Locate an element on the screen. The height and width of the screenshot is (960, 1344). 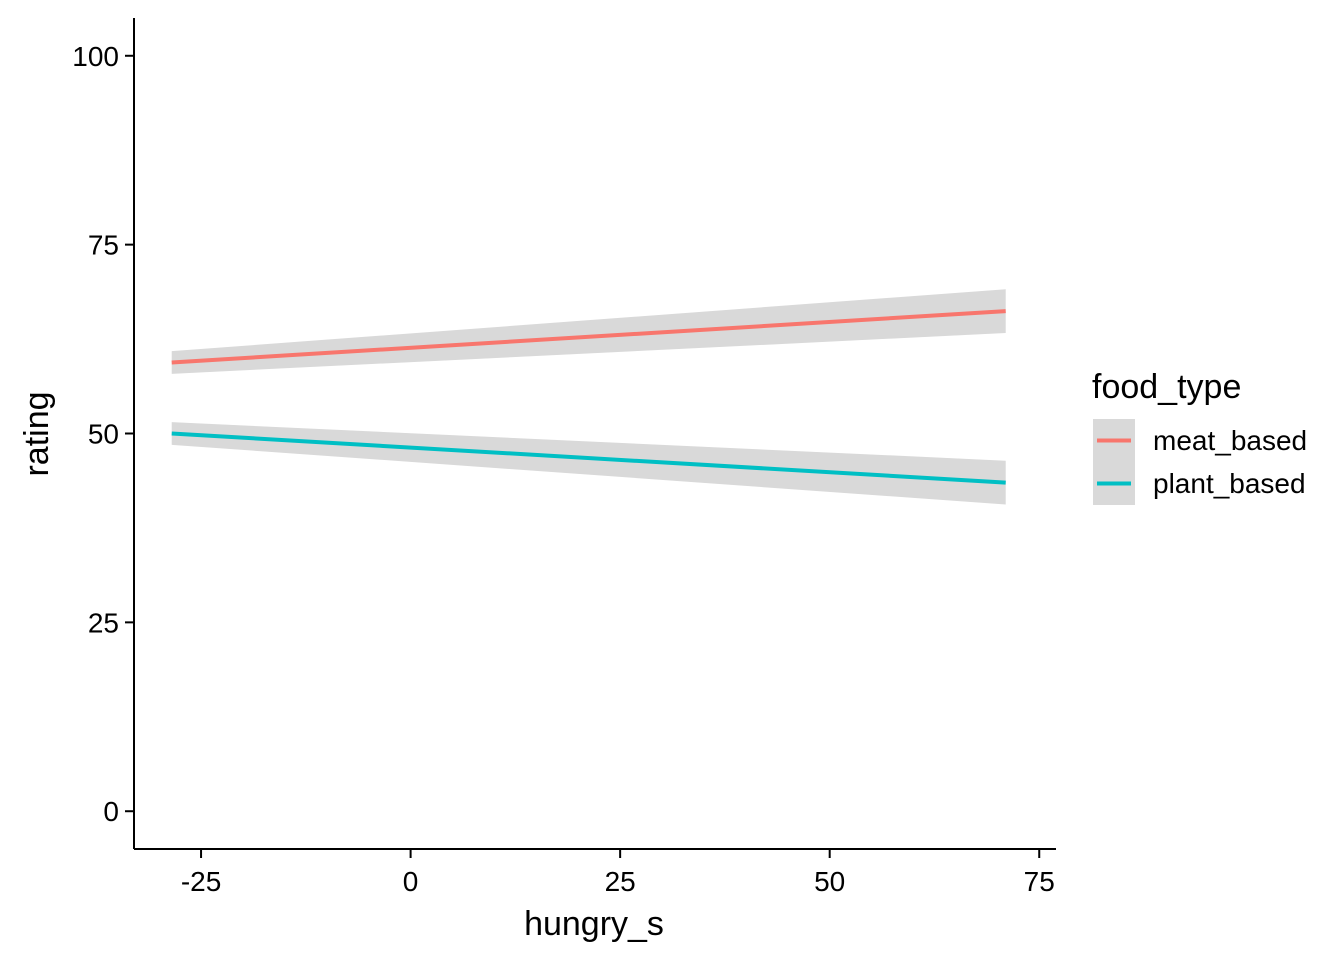
meat-based-line is located at coordinates (588, 337).